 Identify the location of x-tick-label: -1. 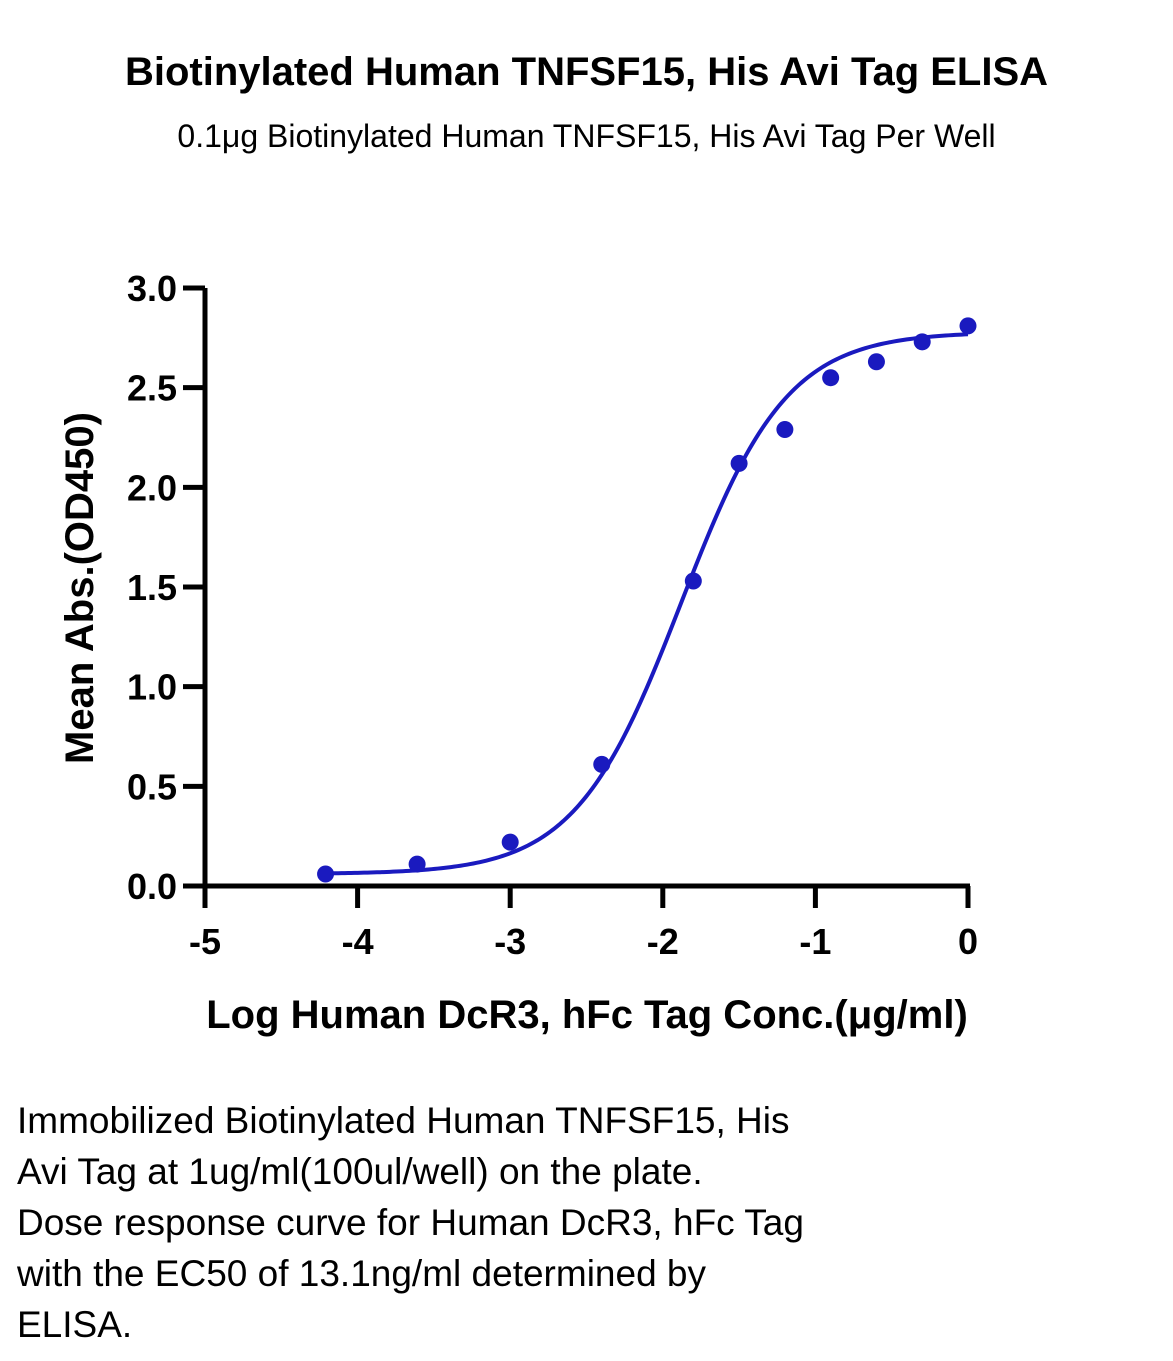
(815, 941).